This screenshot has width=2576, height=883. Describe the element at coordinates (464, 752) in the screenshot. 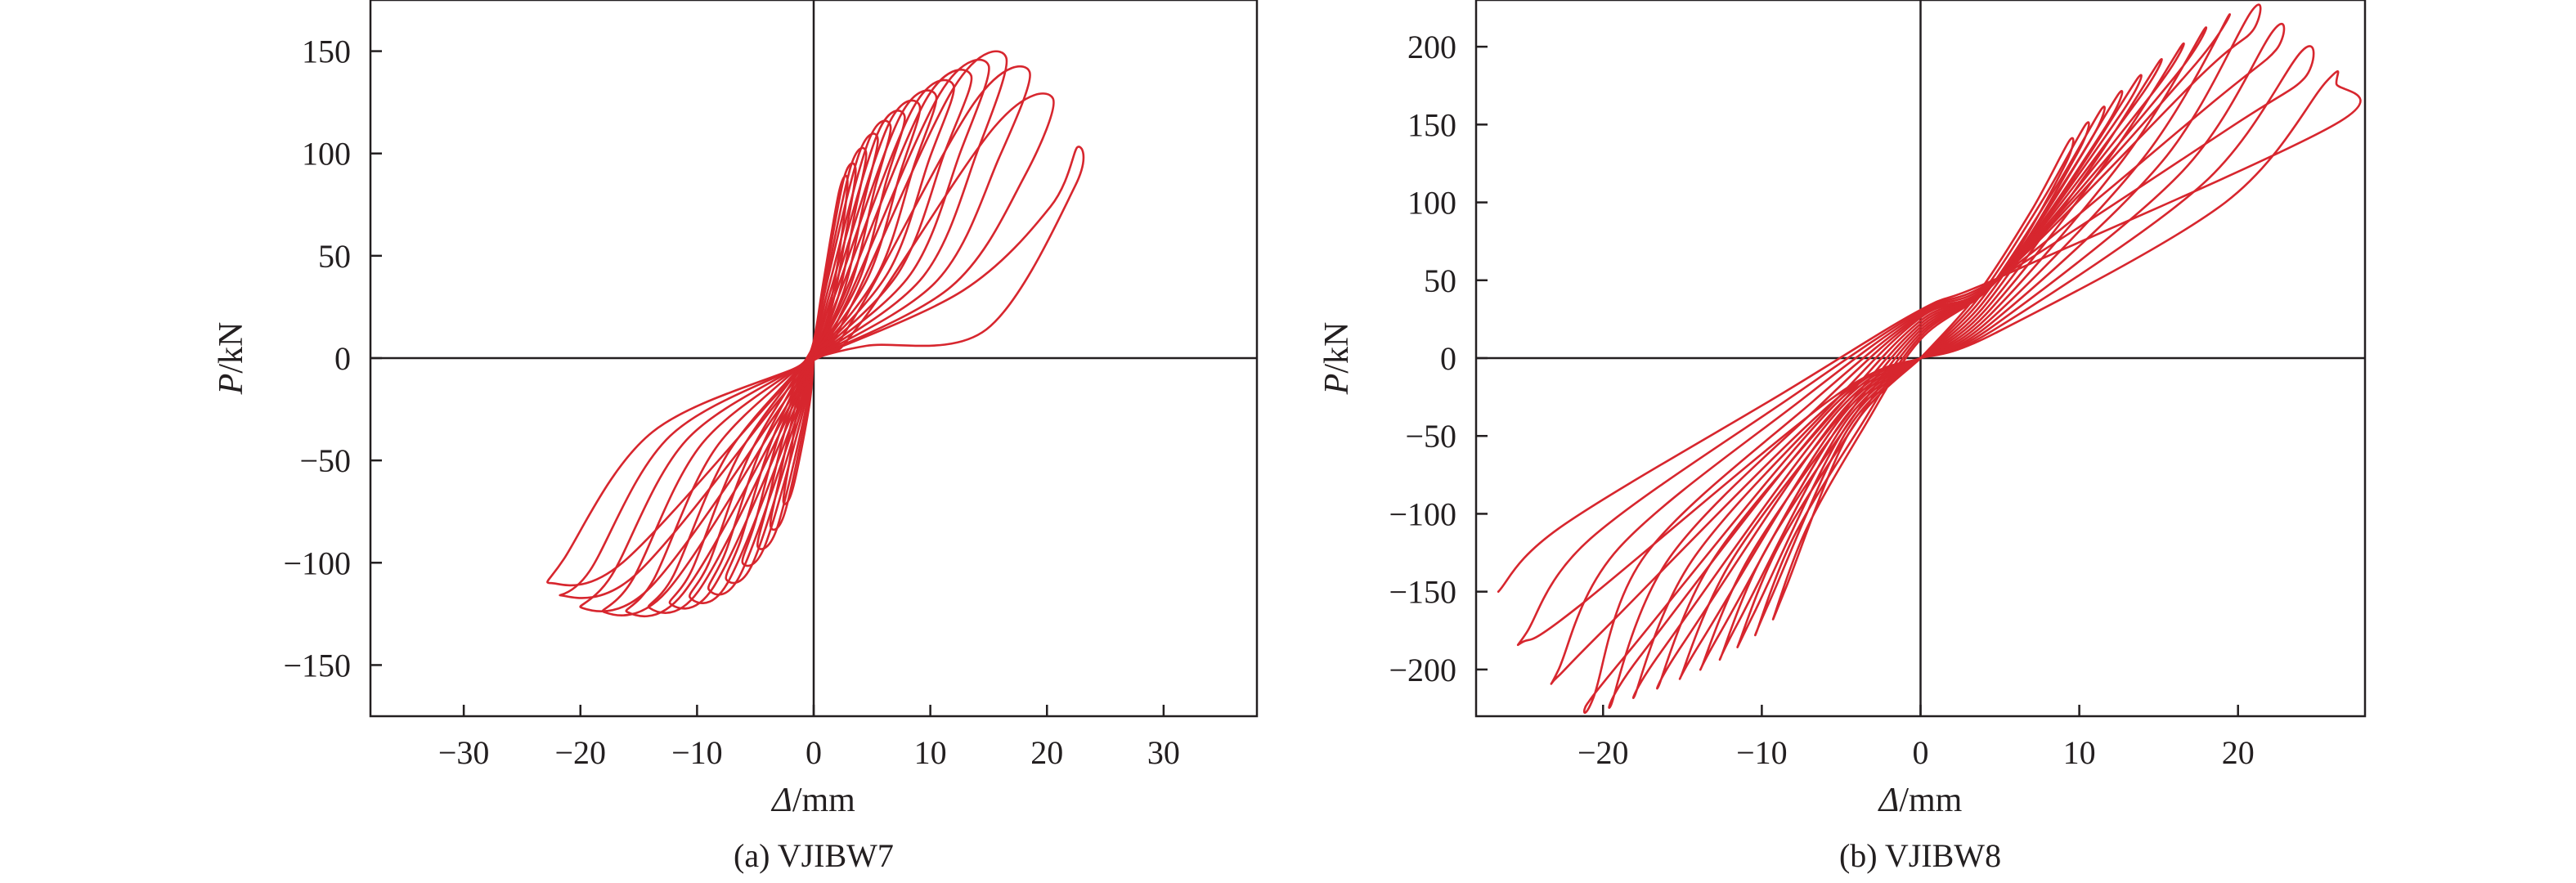

I see `x-tick-label: −30` at that location.